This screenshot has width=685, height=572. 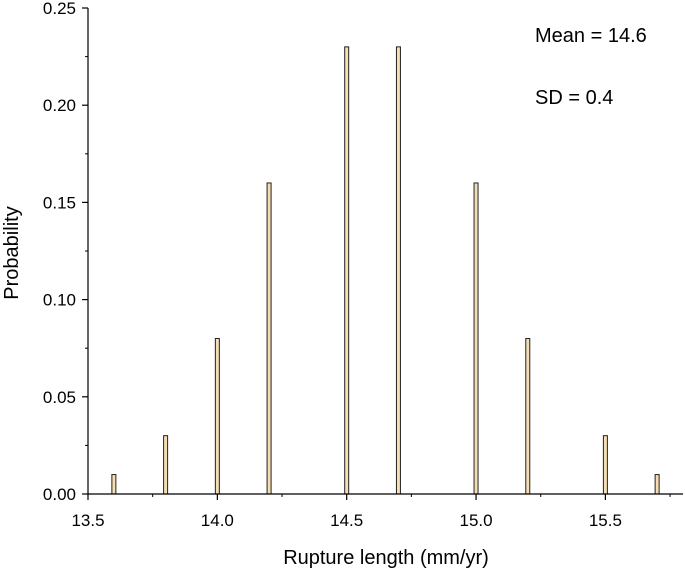 I want to click on bar-14.5, so click(x=347, y=270).